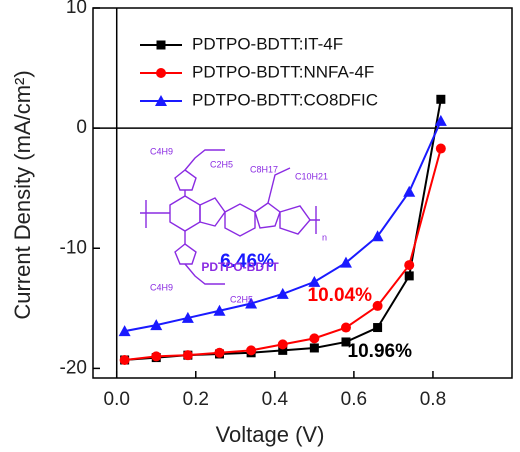  What do you see at coordinates (354, 399) in the screenshot?
I see `x-tick-label: 0.6` at bounding box center [354, 399].